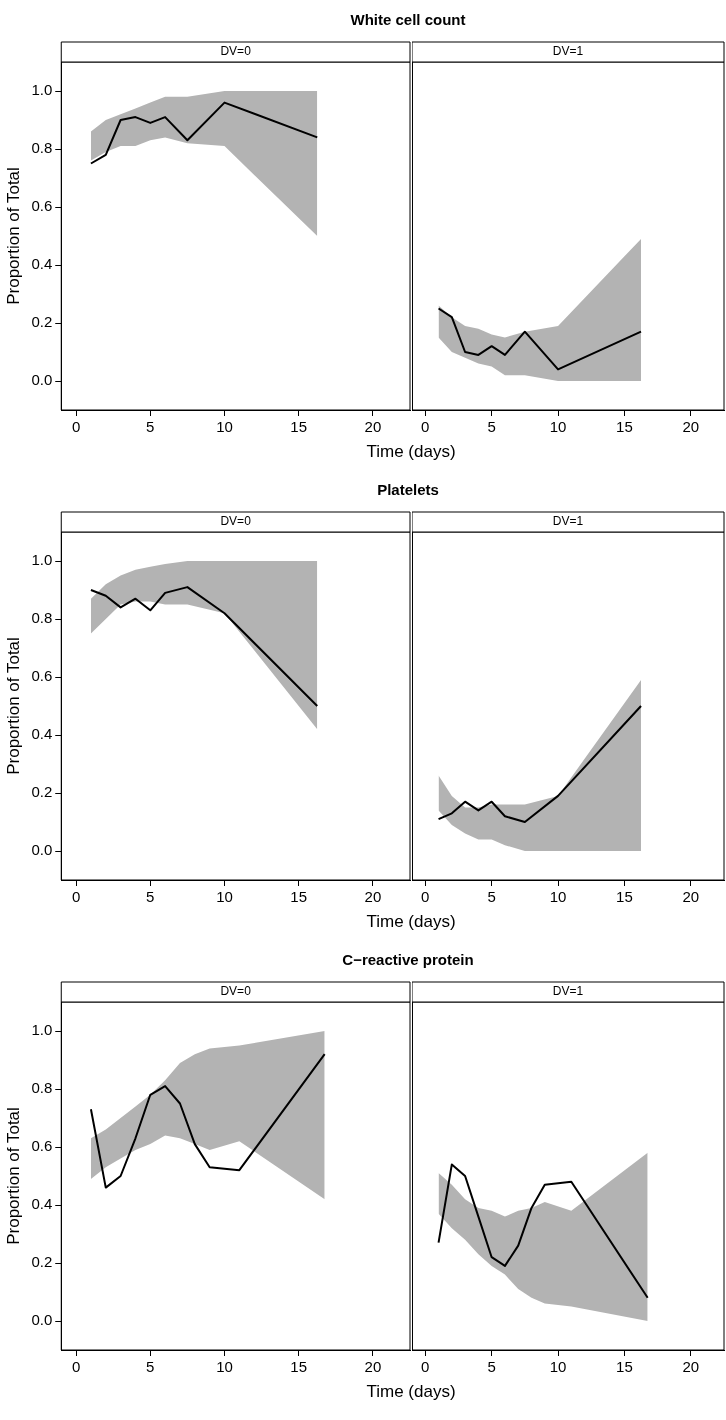  What do you see at coordinates (408, 489) in the screenshot?
I see `chart-title: Platelets` at bounding box center [408, 489].